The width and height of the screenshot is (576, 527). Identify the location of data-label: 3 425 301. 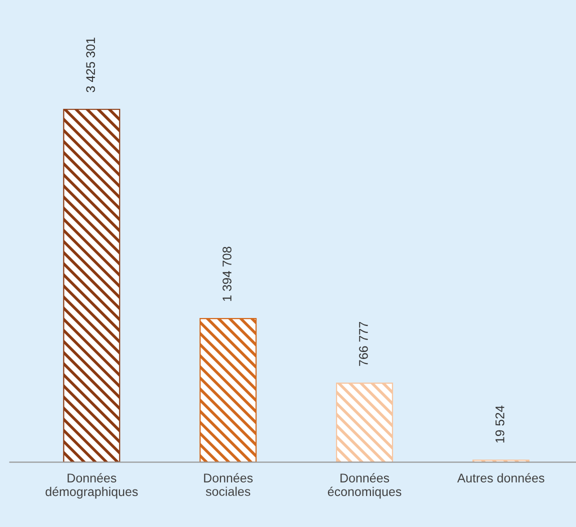
(91, 65).